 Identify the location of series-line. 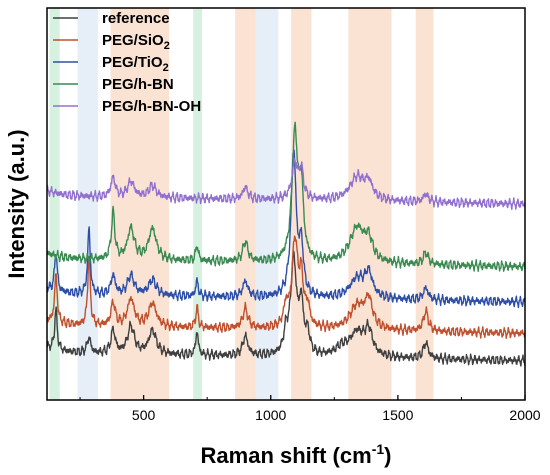
(286, 183).